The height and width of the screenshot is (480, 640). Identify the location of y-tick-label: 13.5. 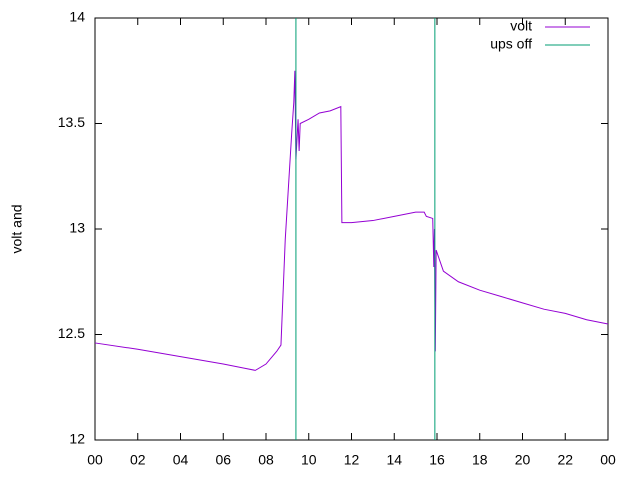
(71, 122).